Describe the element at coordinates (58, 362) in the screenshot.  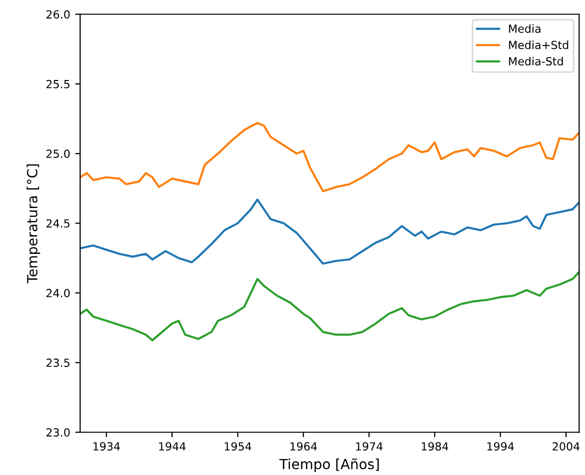
I see `y-tick-label: 23.5` at that location.